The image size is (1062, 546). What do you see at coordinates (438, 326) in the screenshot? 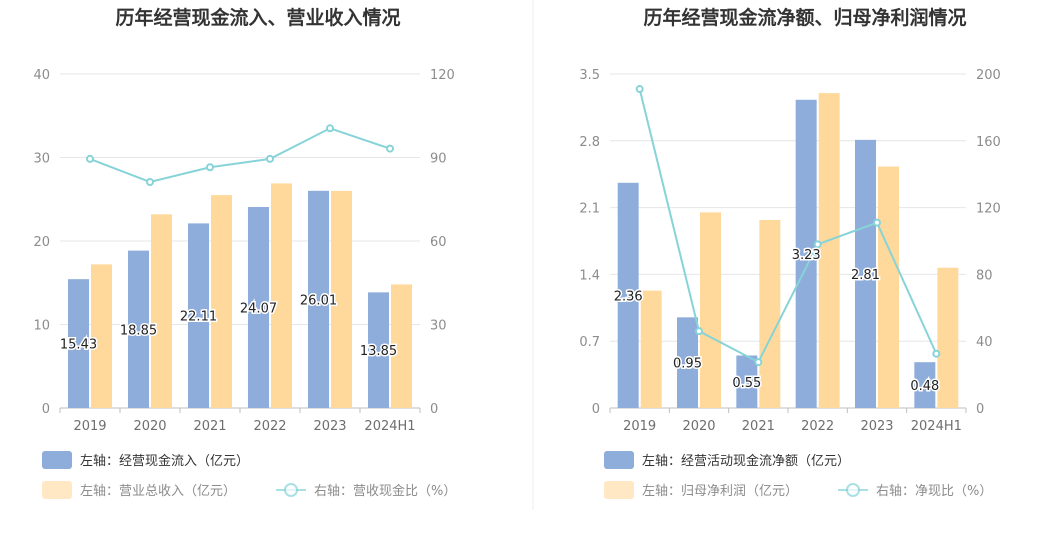
I see `chart1-right-tick-label: 30` at bounding box center [438, 326].